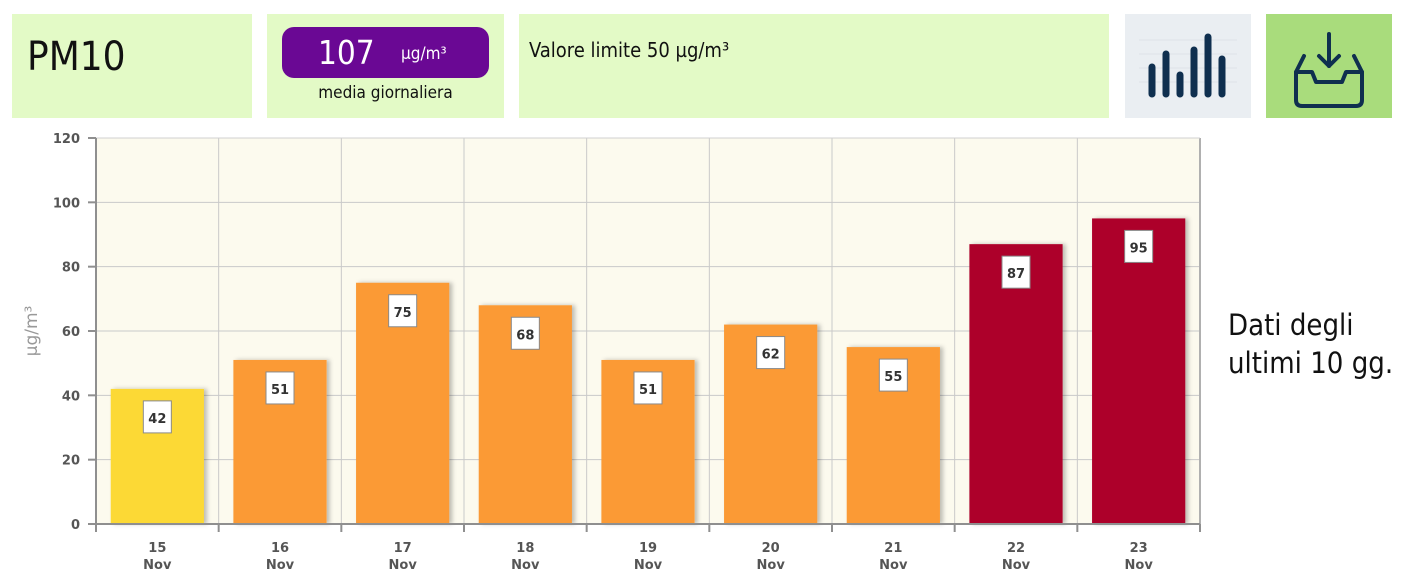  What do you see at coordinates (814, 66) in the screenshot?
I see `limit-panel: Valore limite 50 µg/m³` at bounding box center [814, 66].